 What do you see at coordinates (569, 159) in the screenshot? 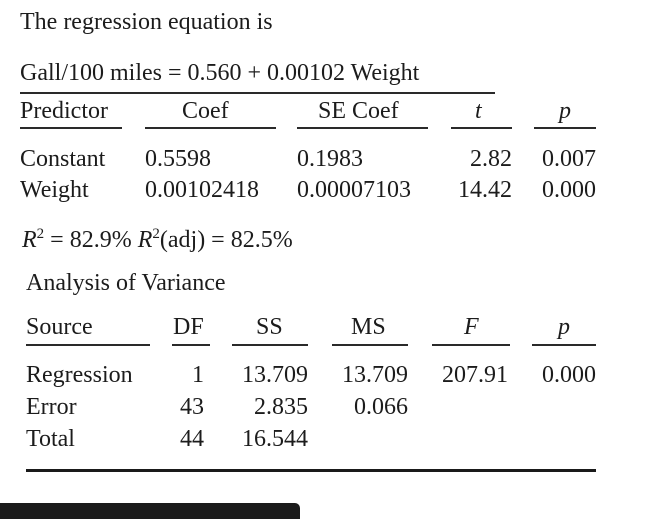
I see `coef-row-constant-p: 0.007` at bounding box center [569, 159].